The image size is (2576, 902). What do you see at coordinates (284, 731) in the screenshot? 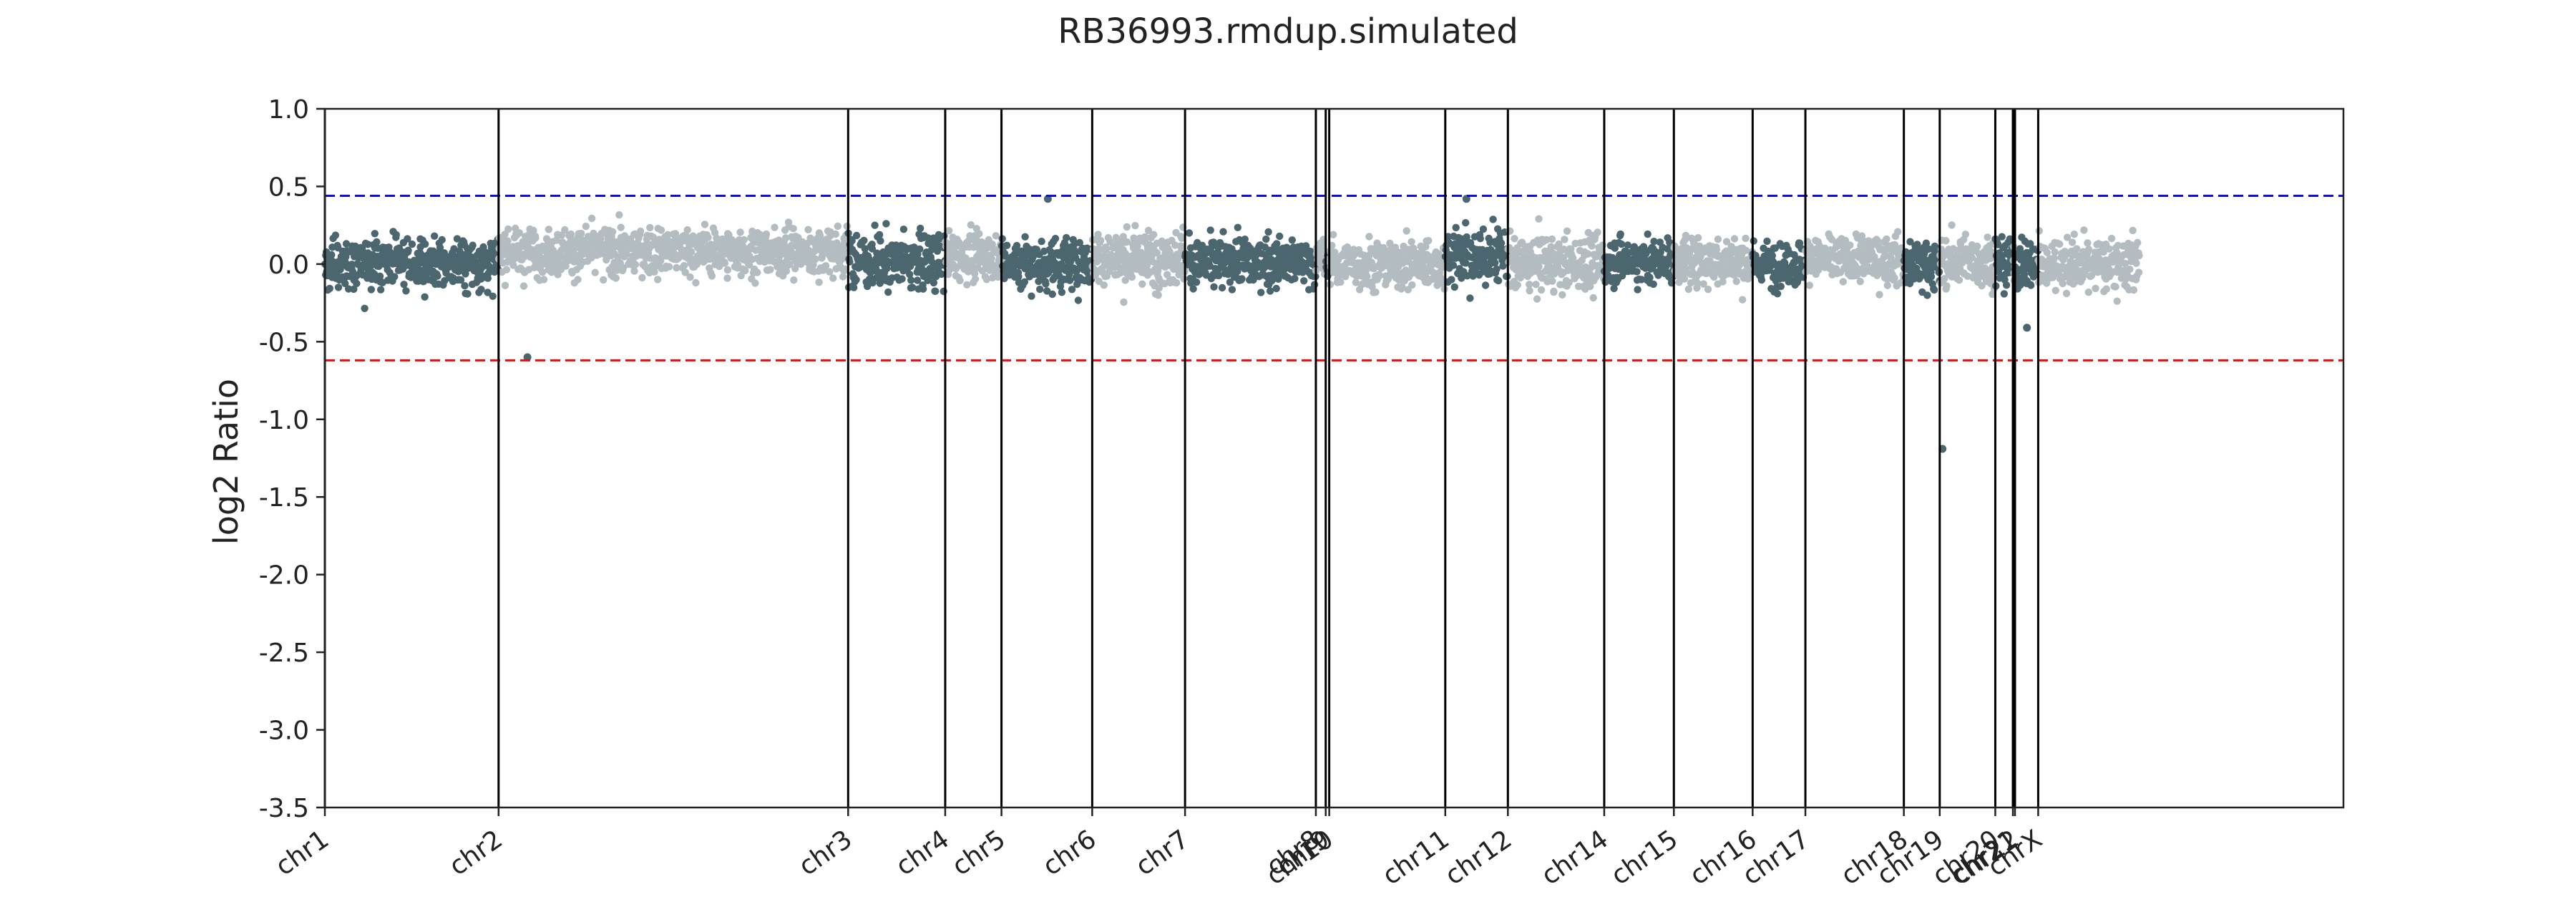
I see `y-tick-label: -3.0` at bounding box center [284, 731].